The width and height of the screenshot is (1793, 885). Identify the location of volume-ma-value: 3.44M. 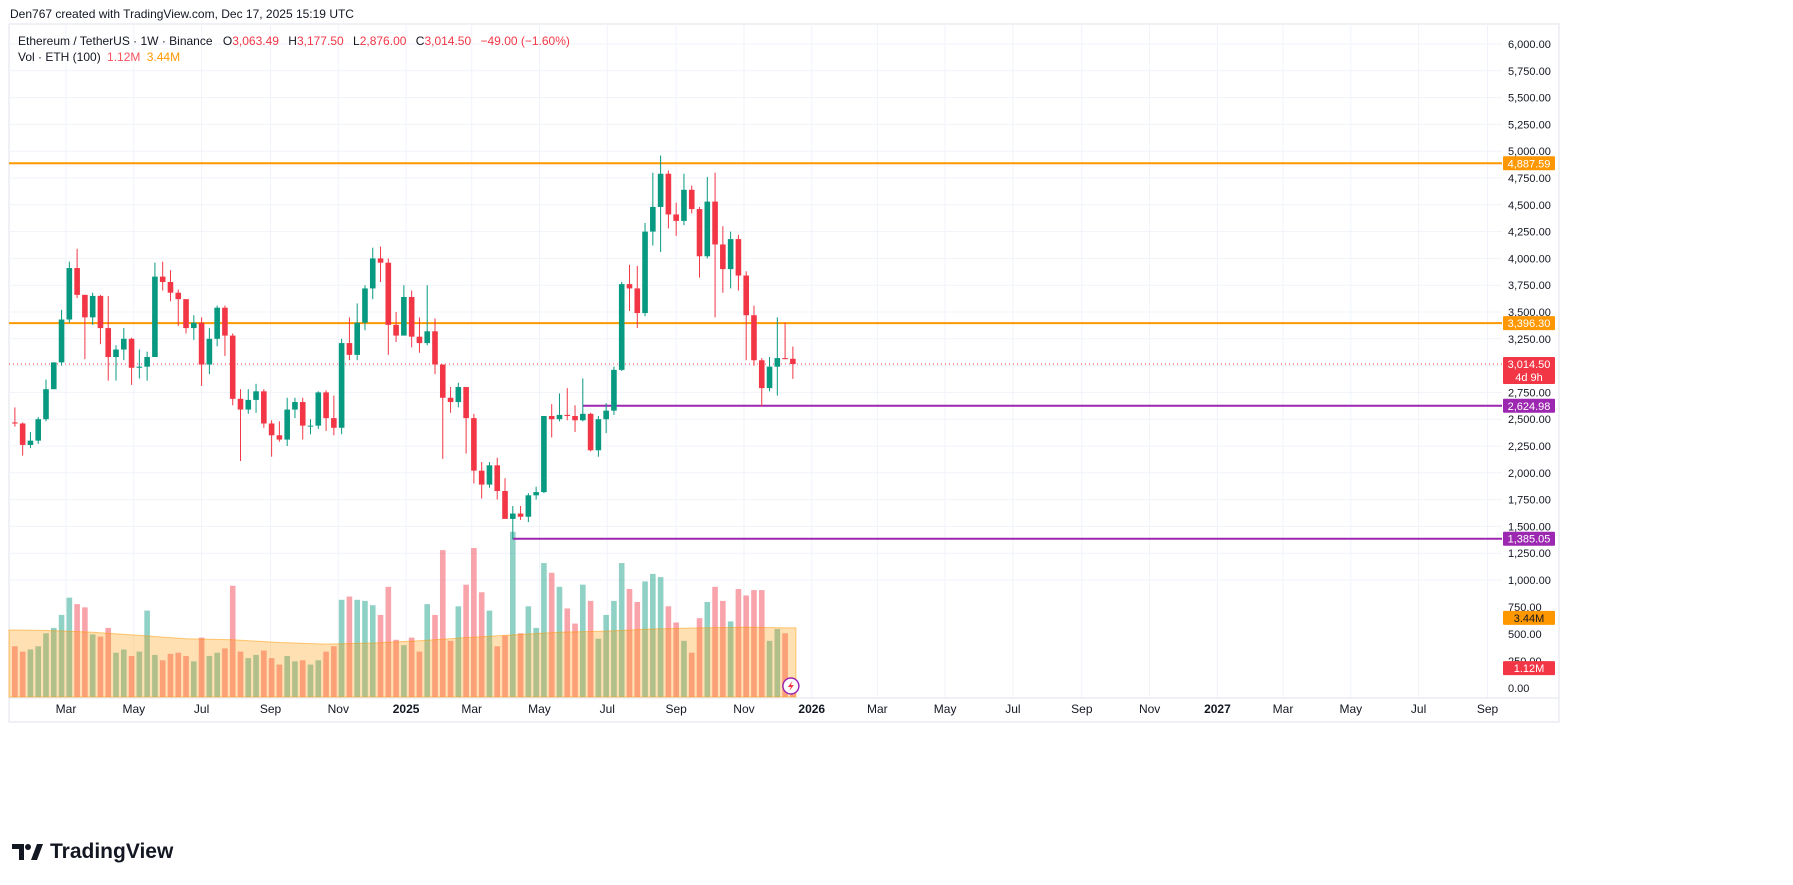
(163, 57).